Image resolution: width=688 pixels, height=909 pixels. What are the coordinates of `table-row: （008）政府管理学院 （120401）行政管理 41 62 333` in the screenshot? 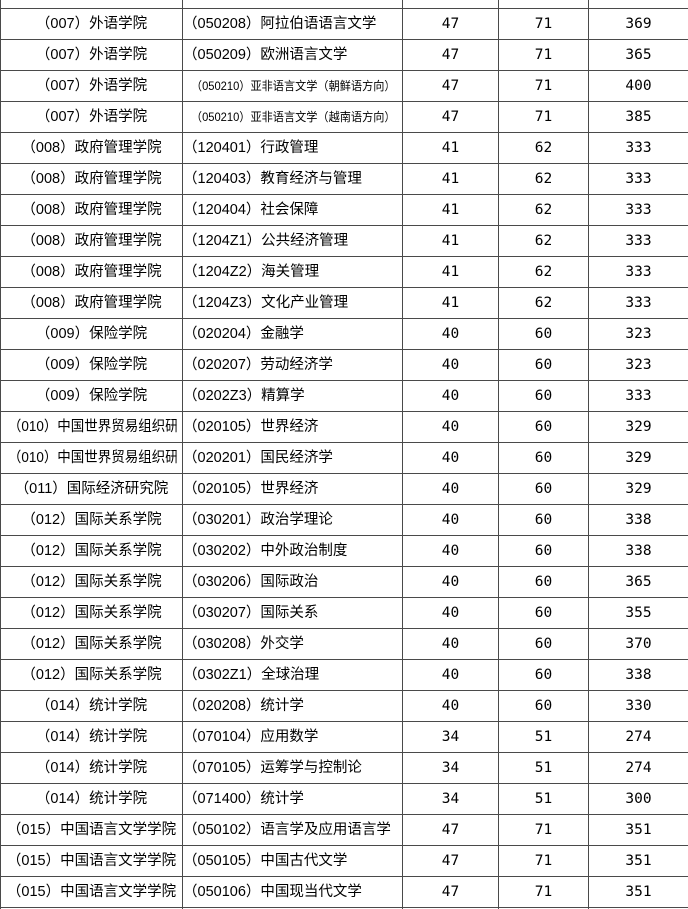 It's located at (344, 148).